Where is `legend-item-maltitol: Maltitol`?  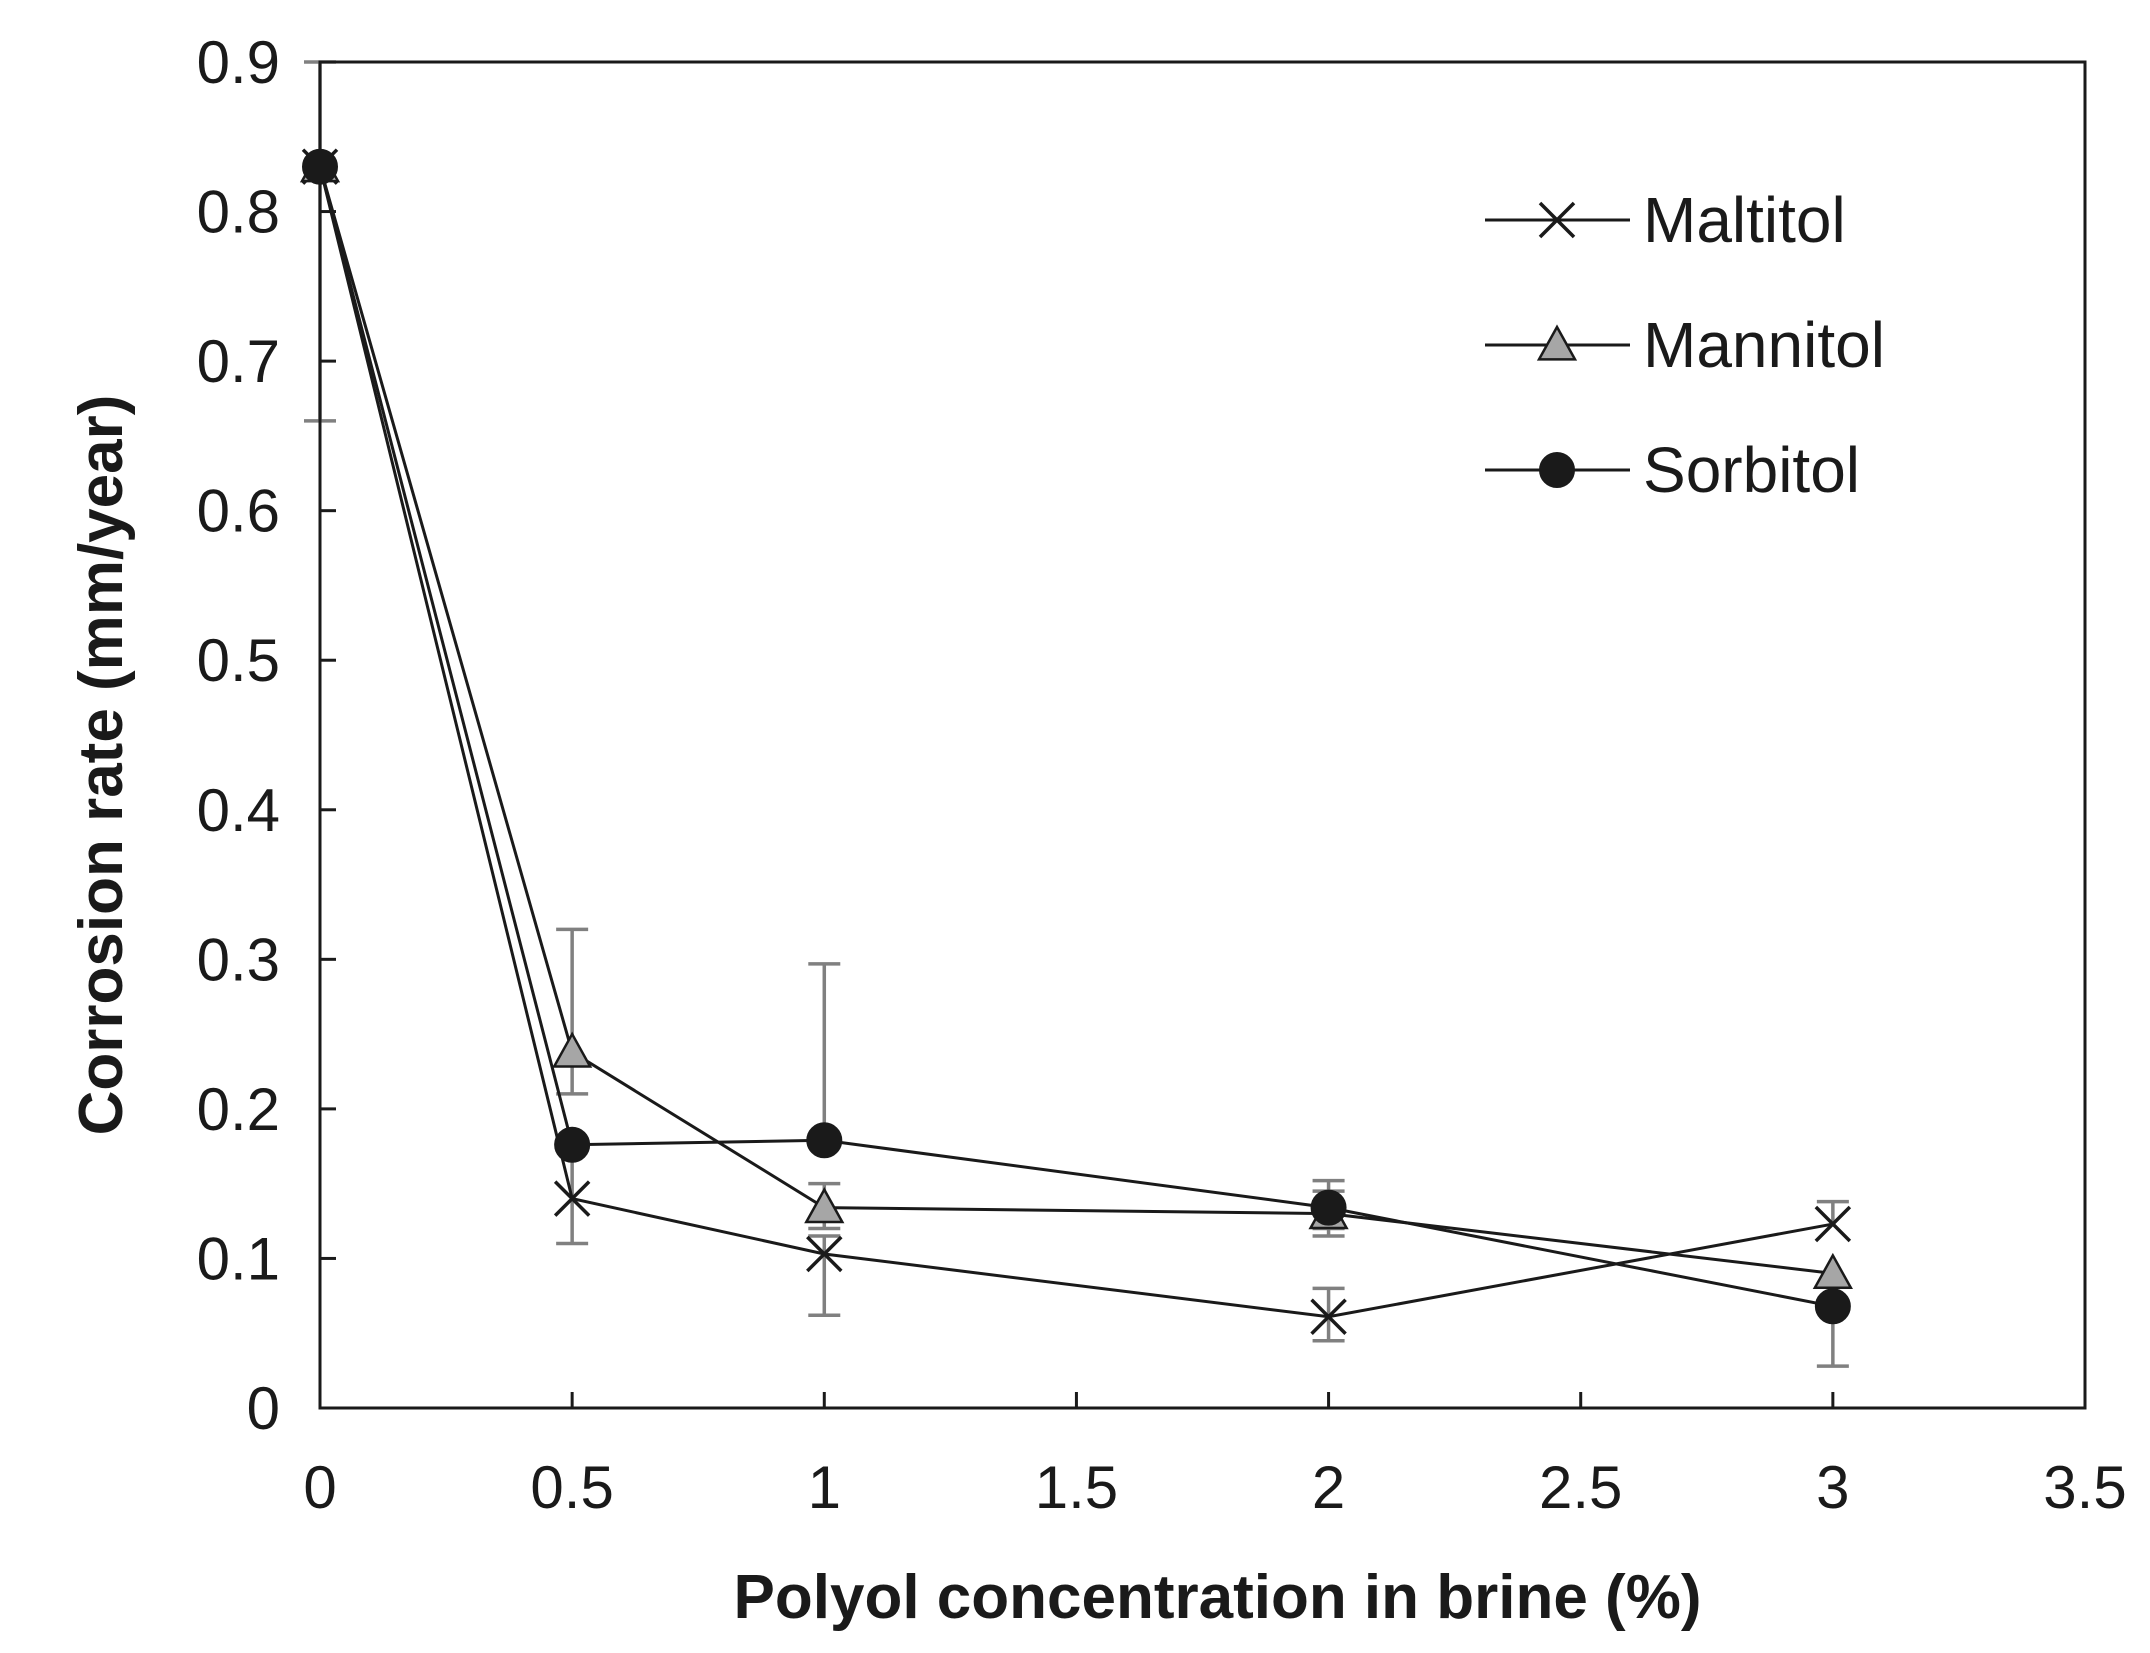
legend-item-maltitol: Maltitol is located at coordinates (1665, 220).